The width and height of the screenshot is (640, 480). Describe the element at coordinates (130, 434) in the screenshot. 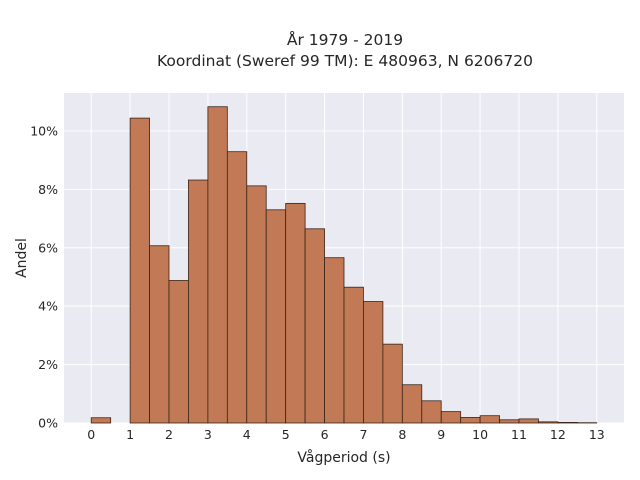

I see `x-tick-label: 1` at that location.